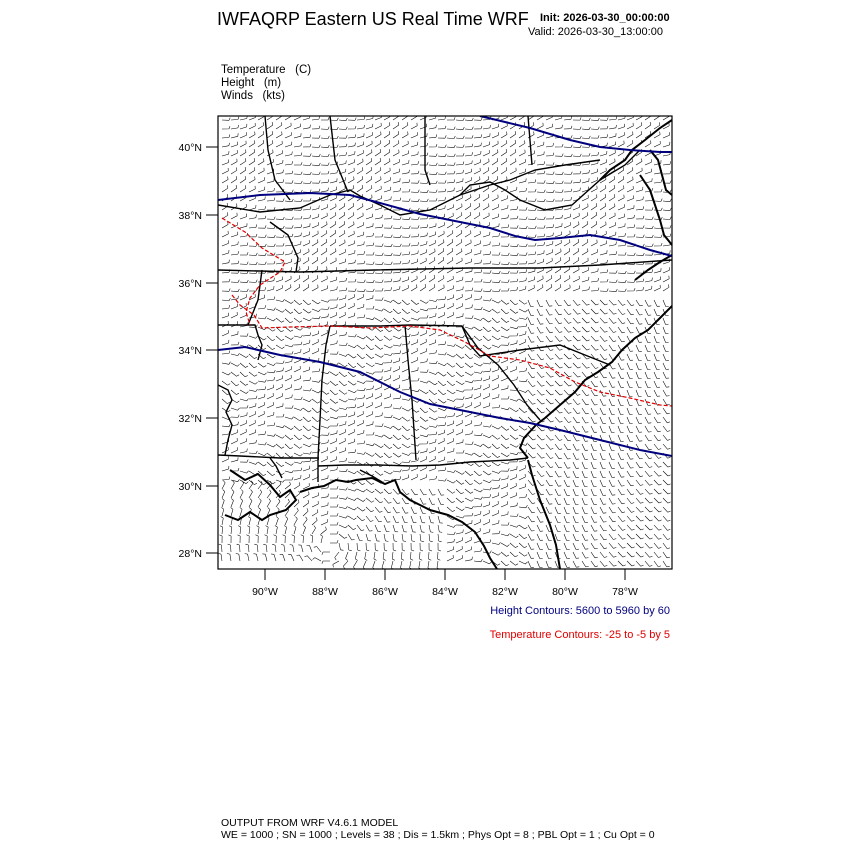 Image resolution: width=850 pixels, height=850 pixels. What do you see at coordinates (505, 592) in the screenshot?
I see `lon-label-82: 82°W` at bounding box center [505, 592].